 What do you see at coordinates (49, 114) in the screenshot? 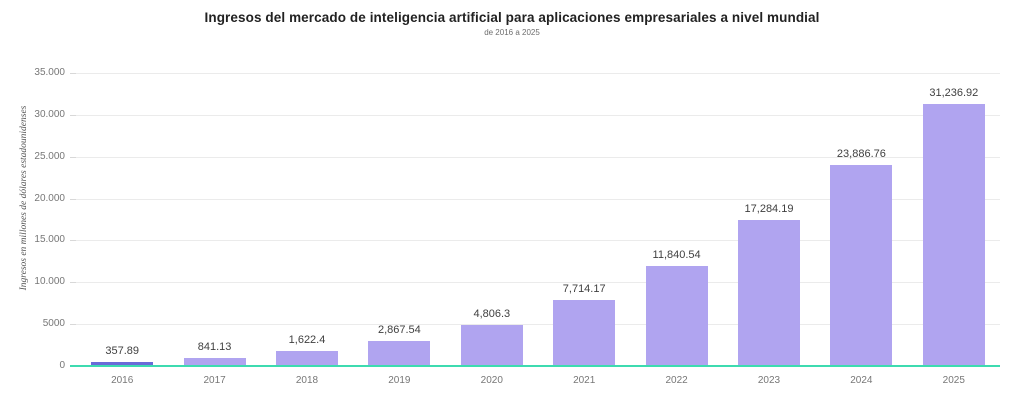
I see `y-axis-tick-label: 30.000` at bounding box center [49, 114].